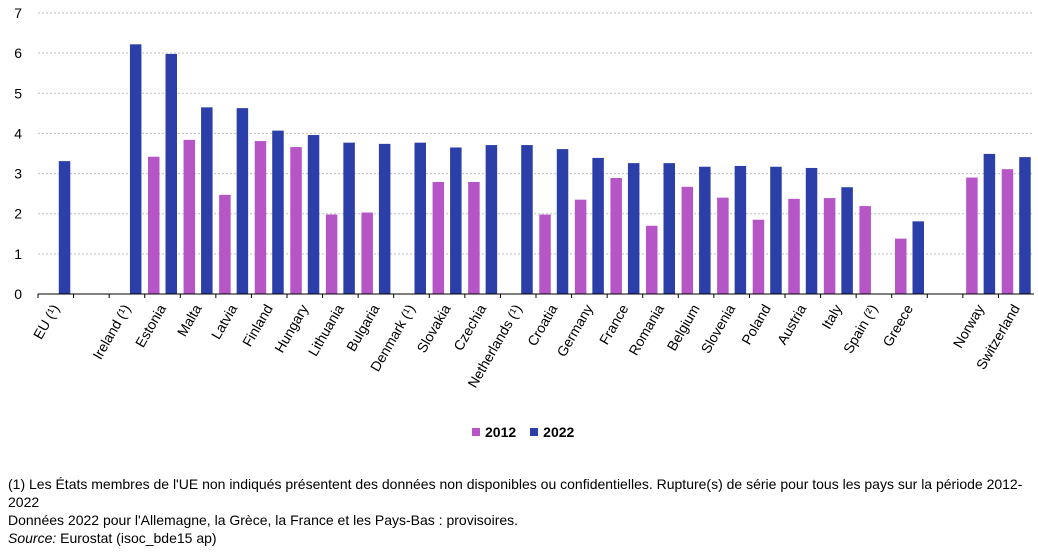  I want to click on source-line: Source: Eurostat (isoc_bde15 ap), so click(519, 538).